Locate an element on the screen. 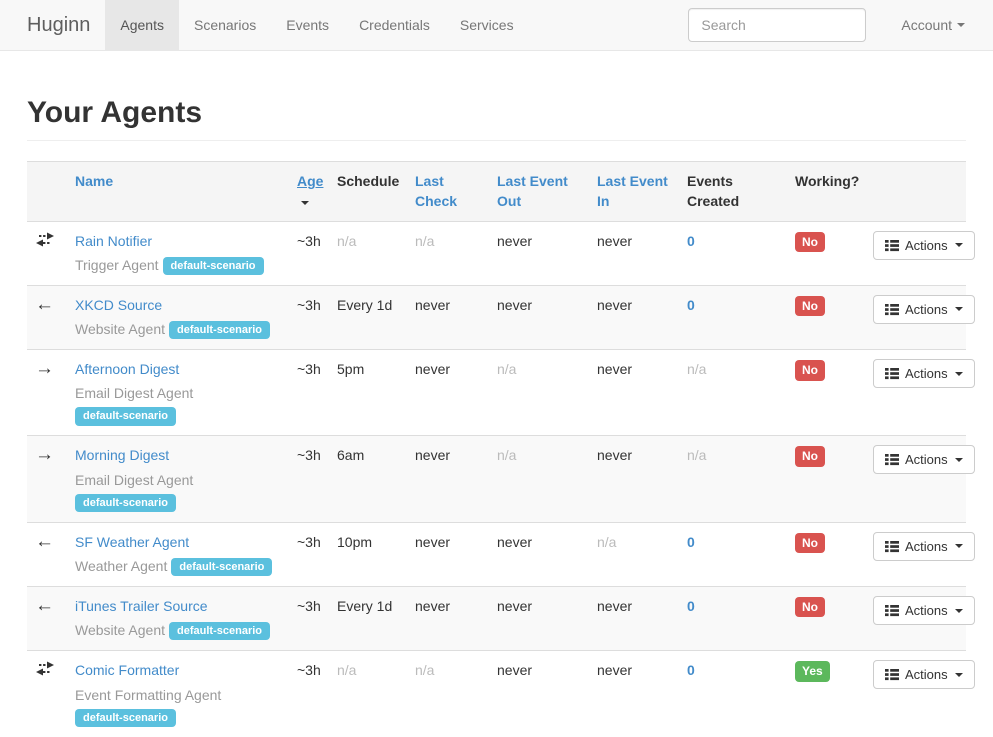 The height and width of the screenshot is (737, 993). exchange-icon is located at coordinates (45, 242).